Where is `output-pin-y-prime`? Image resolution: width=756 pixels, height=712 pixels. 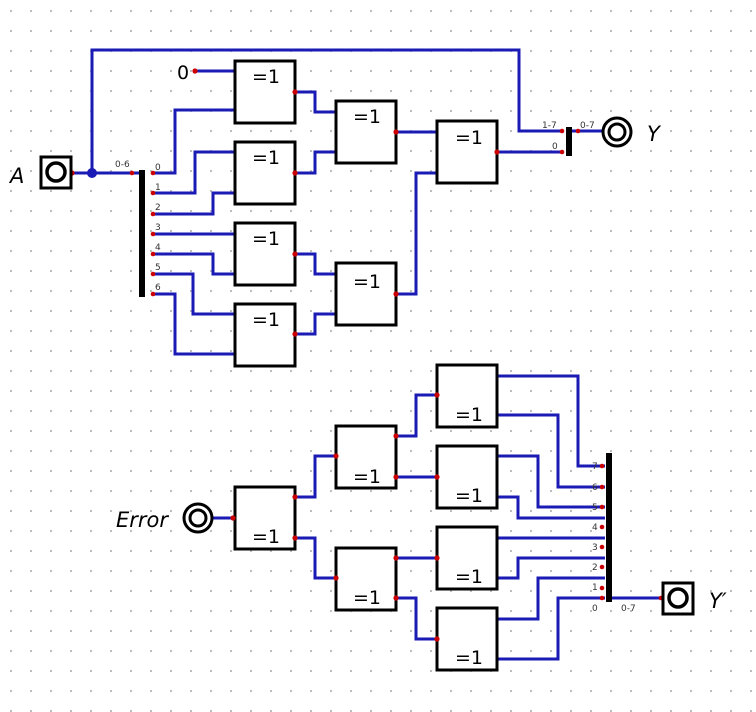 output-pin-y-prime is located at coordinates (678, 598).